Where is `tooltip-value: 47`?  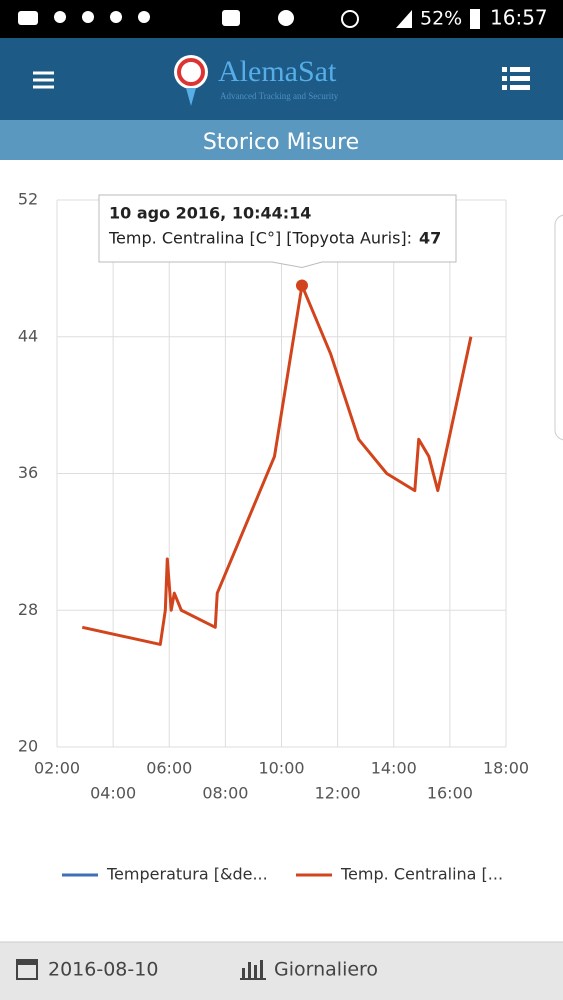 tooltip-value: 47 is located at coordinates (430, 238).